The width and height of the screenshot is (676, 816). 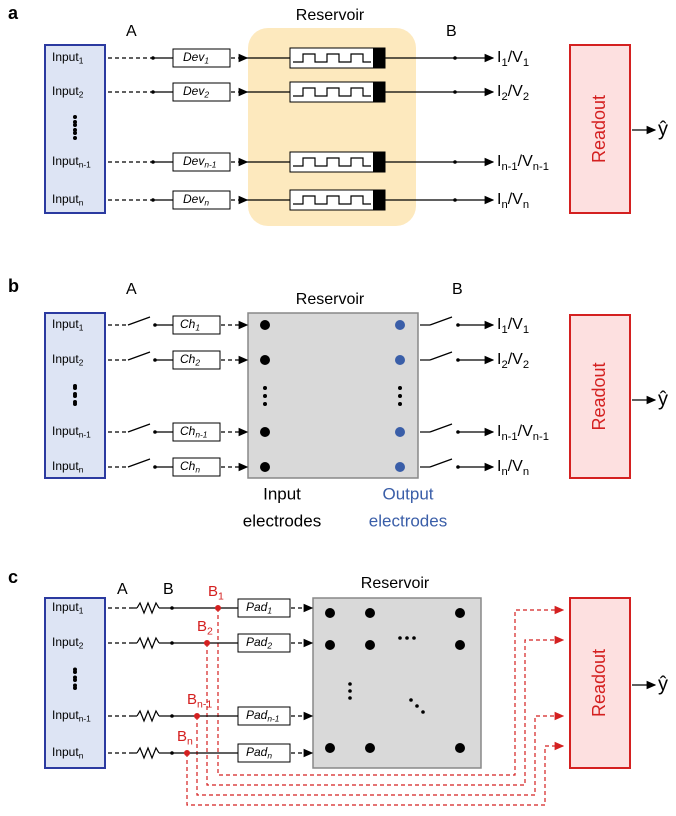 I want to click on input-label-part: n, so click(x=81, y=470).